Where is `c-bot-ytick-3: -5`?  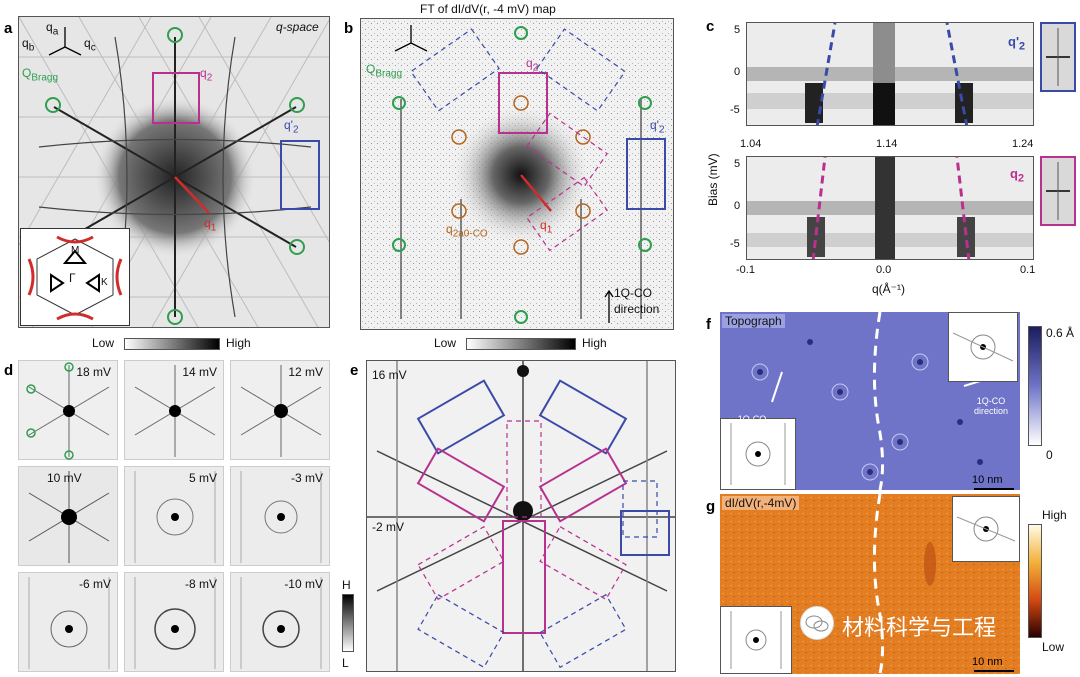
c-bot-ytick-3: -5 is located at coordinates (735, 244).